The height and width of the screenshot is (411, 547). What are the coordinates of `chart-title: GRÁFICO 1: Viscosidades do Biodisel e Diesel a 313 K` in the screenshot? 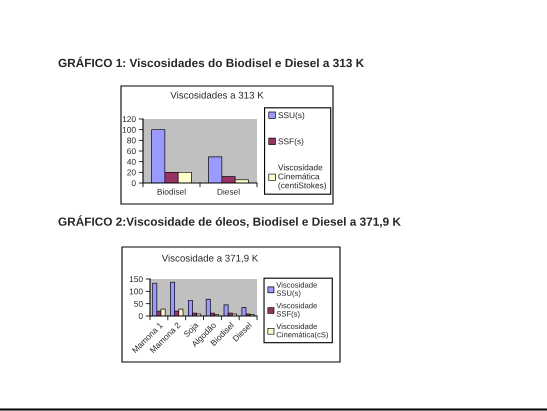 It's located at (211, 62).